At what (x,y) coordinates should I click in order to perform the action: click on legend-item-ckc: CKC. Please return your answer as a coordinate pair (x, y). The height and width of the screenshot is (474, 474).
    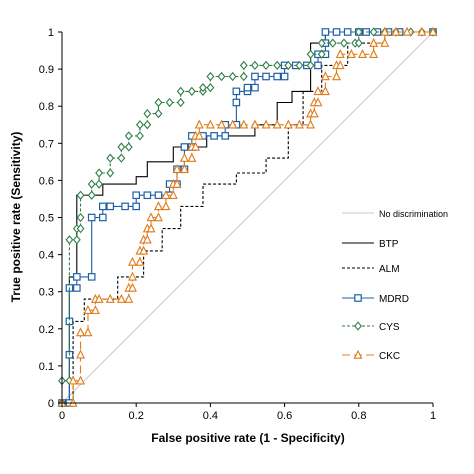
    Looking at the image, I should click on (371, 355).